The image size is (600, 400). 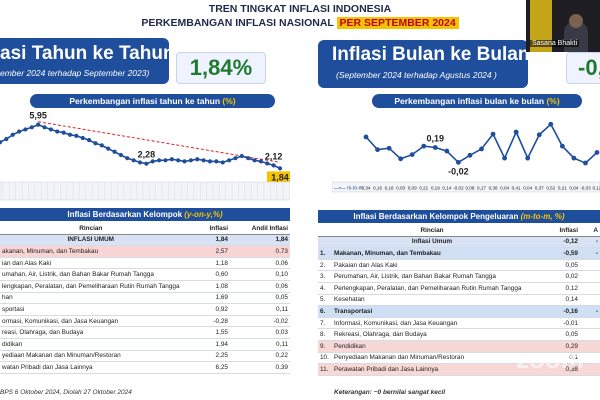 I want to click on row-number: 2., so click(x=325, y=265).